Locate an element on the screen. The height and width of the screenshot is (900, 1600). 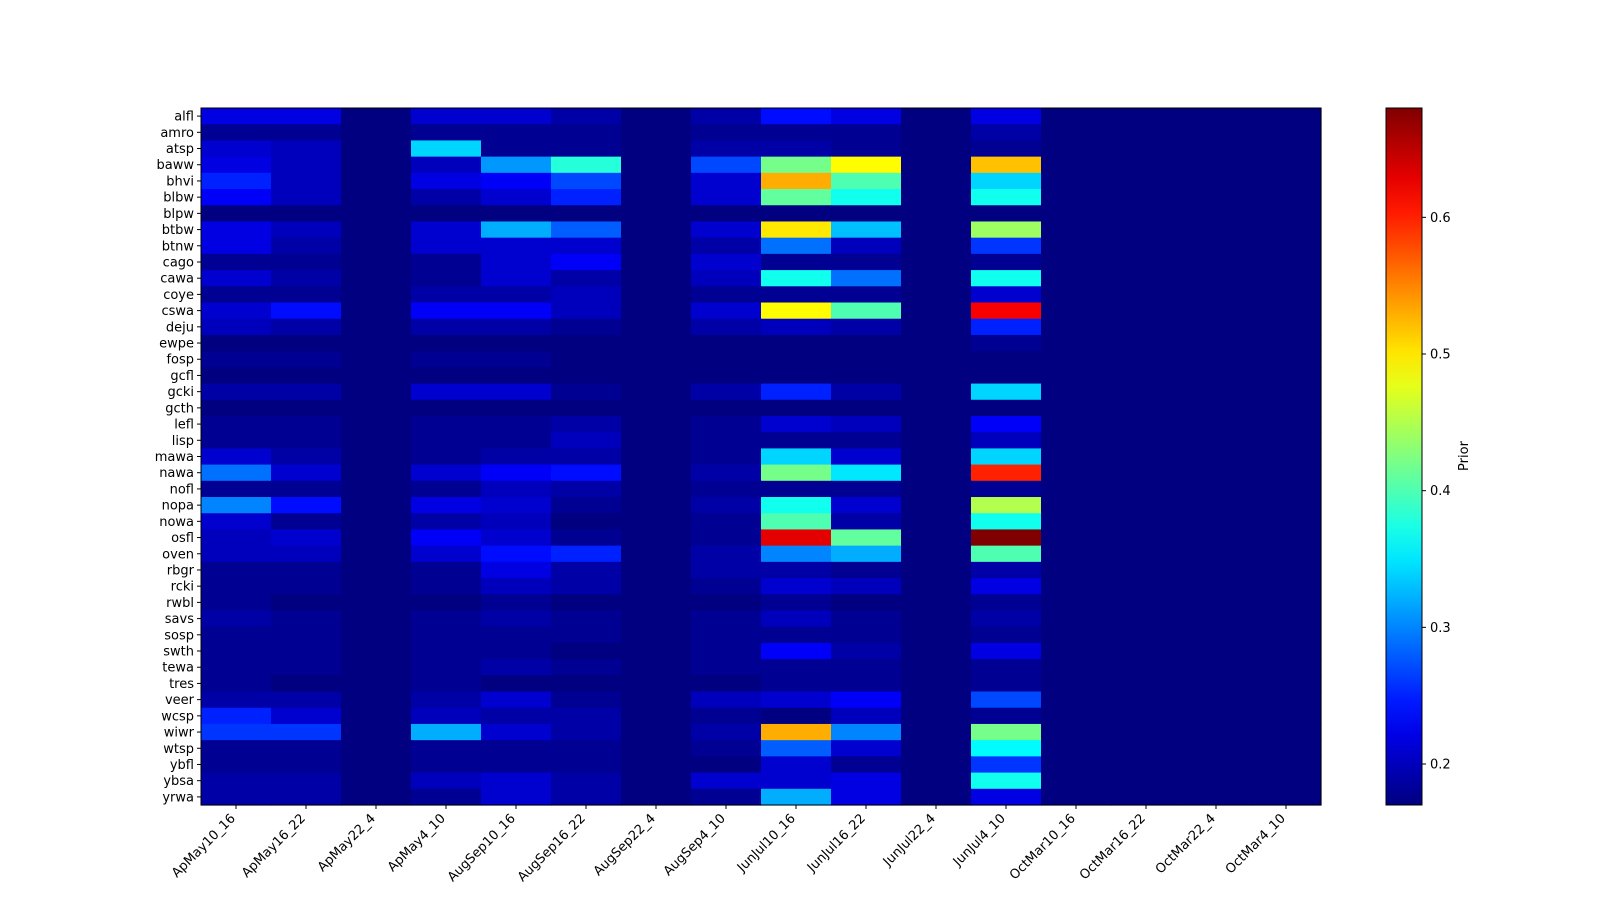
colorbar-ticks: 0.2 0.3 0.4 0.5 0.6 is located at coordinates (1436, 492).